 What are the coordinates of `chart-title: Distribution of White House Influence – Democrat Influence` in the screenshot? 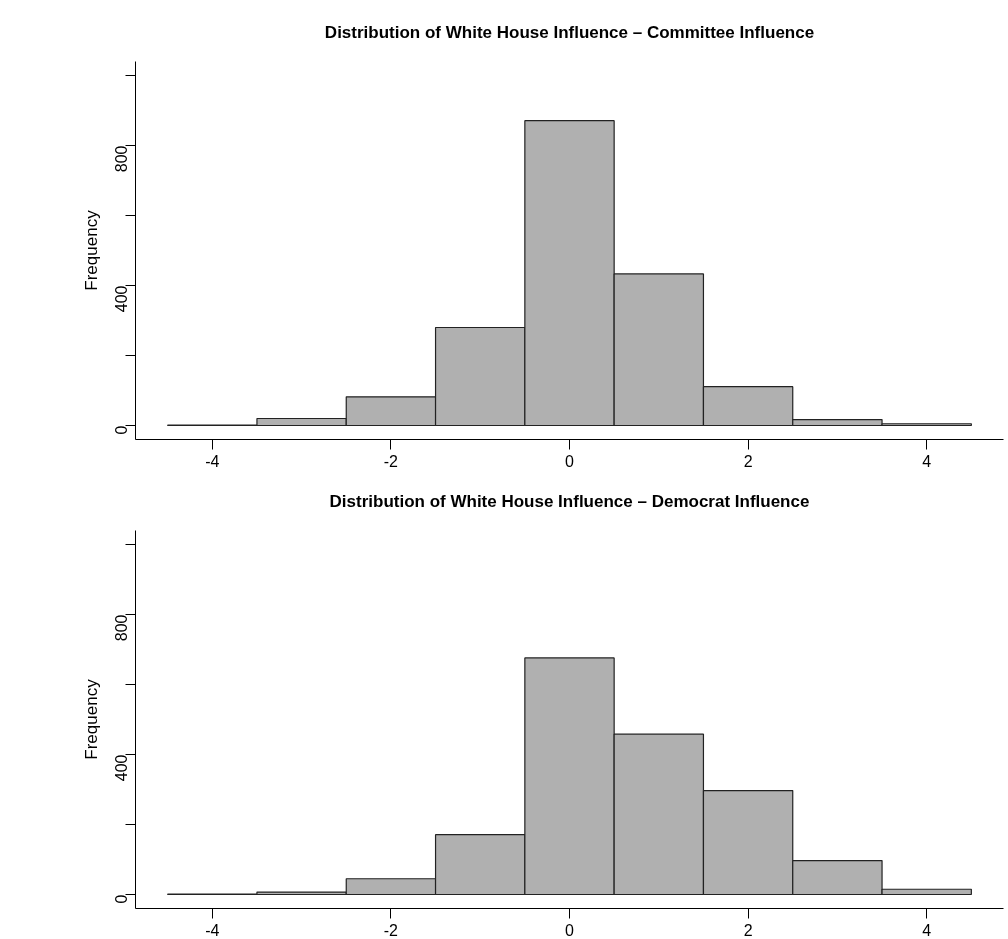 It's located at (569, 501).